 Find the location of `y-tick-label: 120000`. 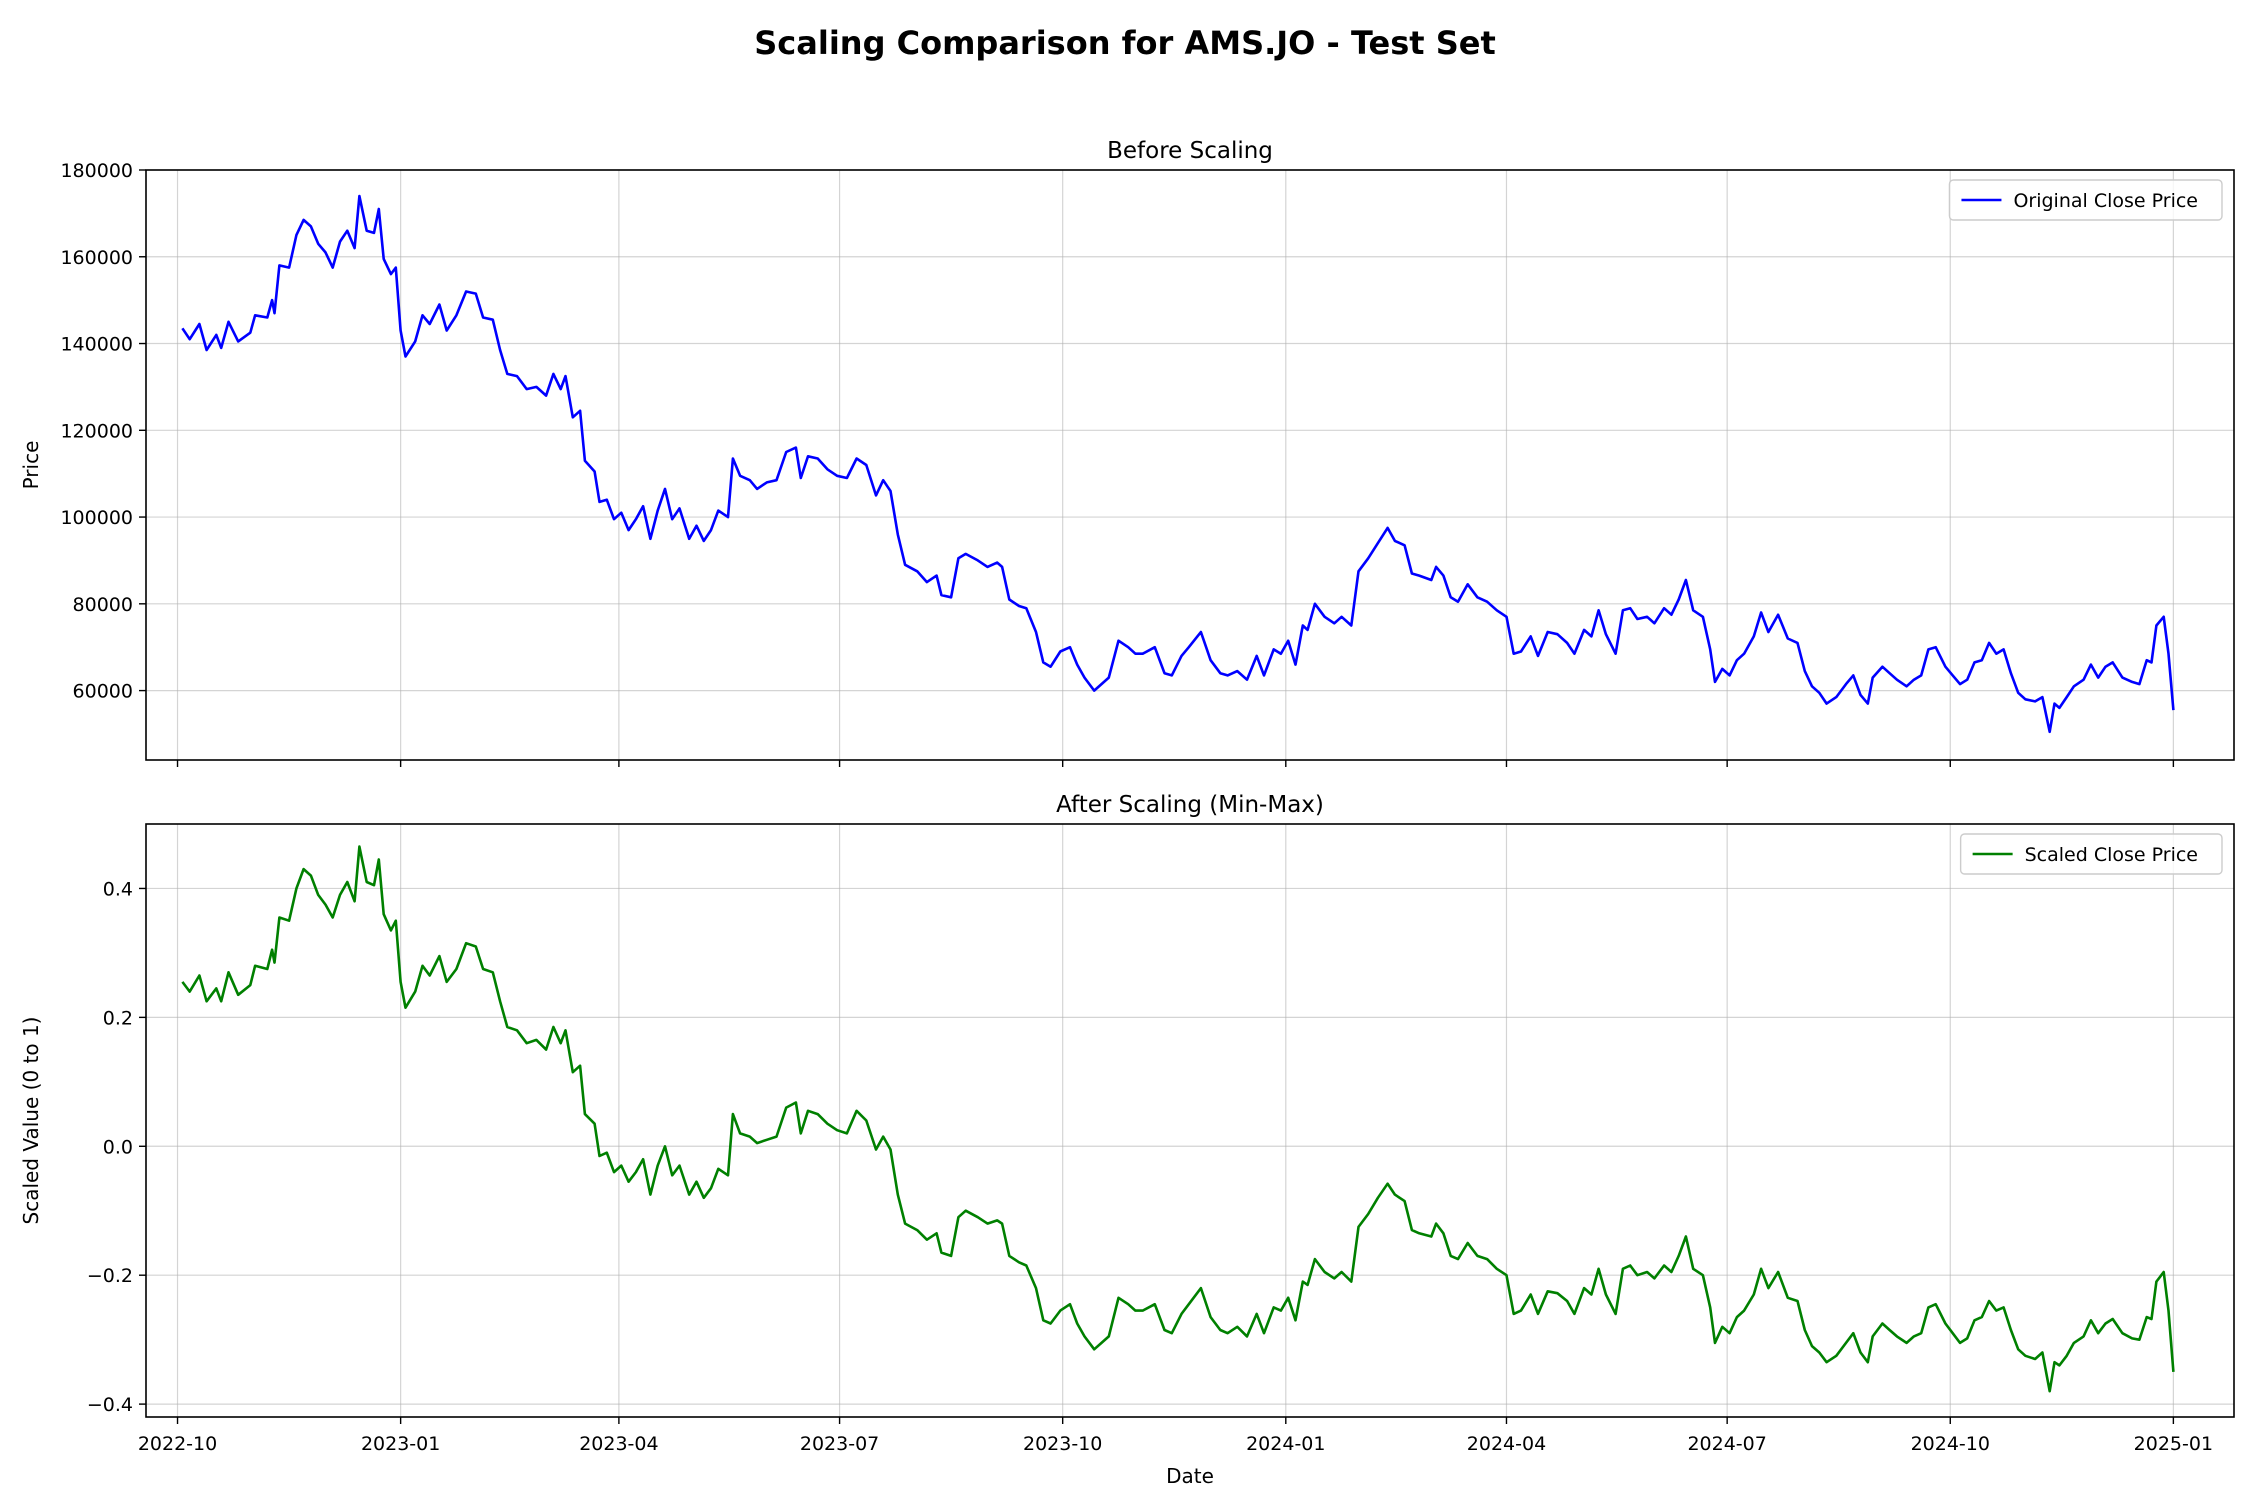

y-tick-label: 120000 is located at coordinates (96, 431).